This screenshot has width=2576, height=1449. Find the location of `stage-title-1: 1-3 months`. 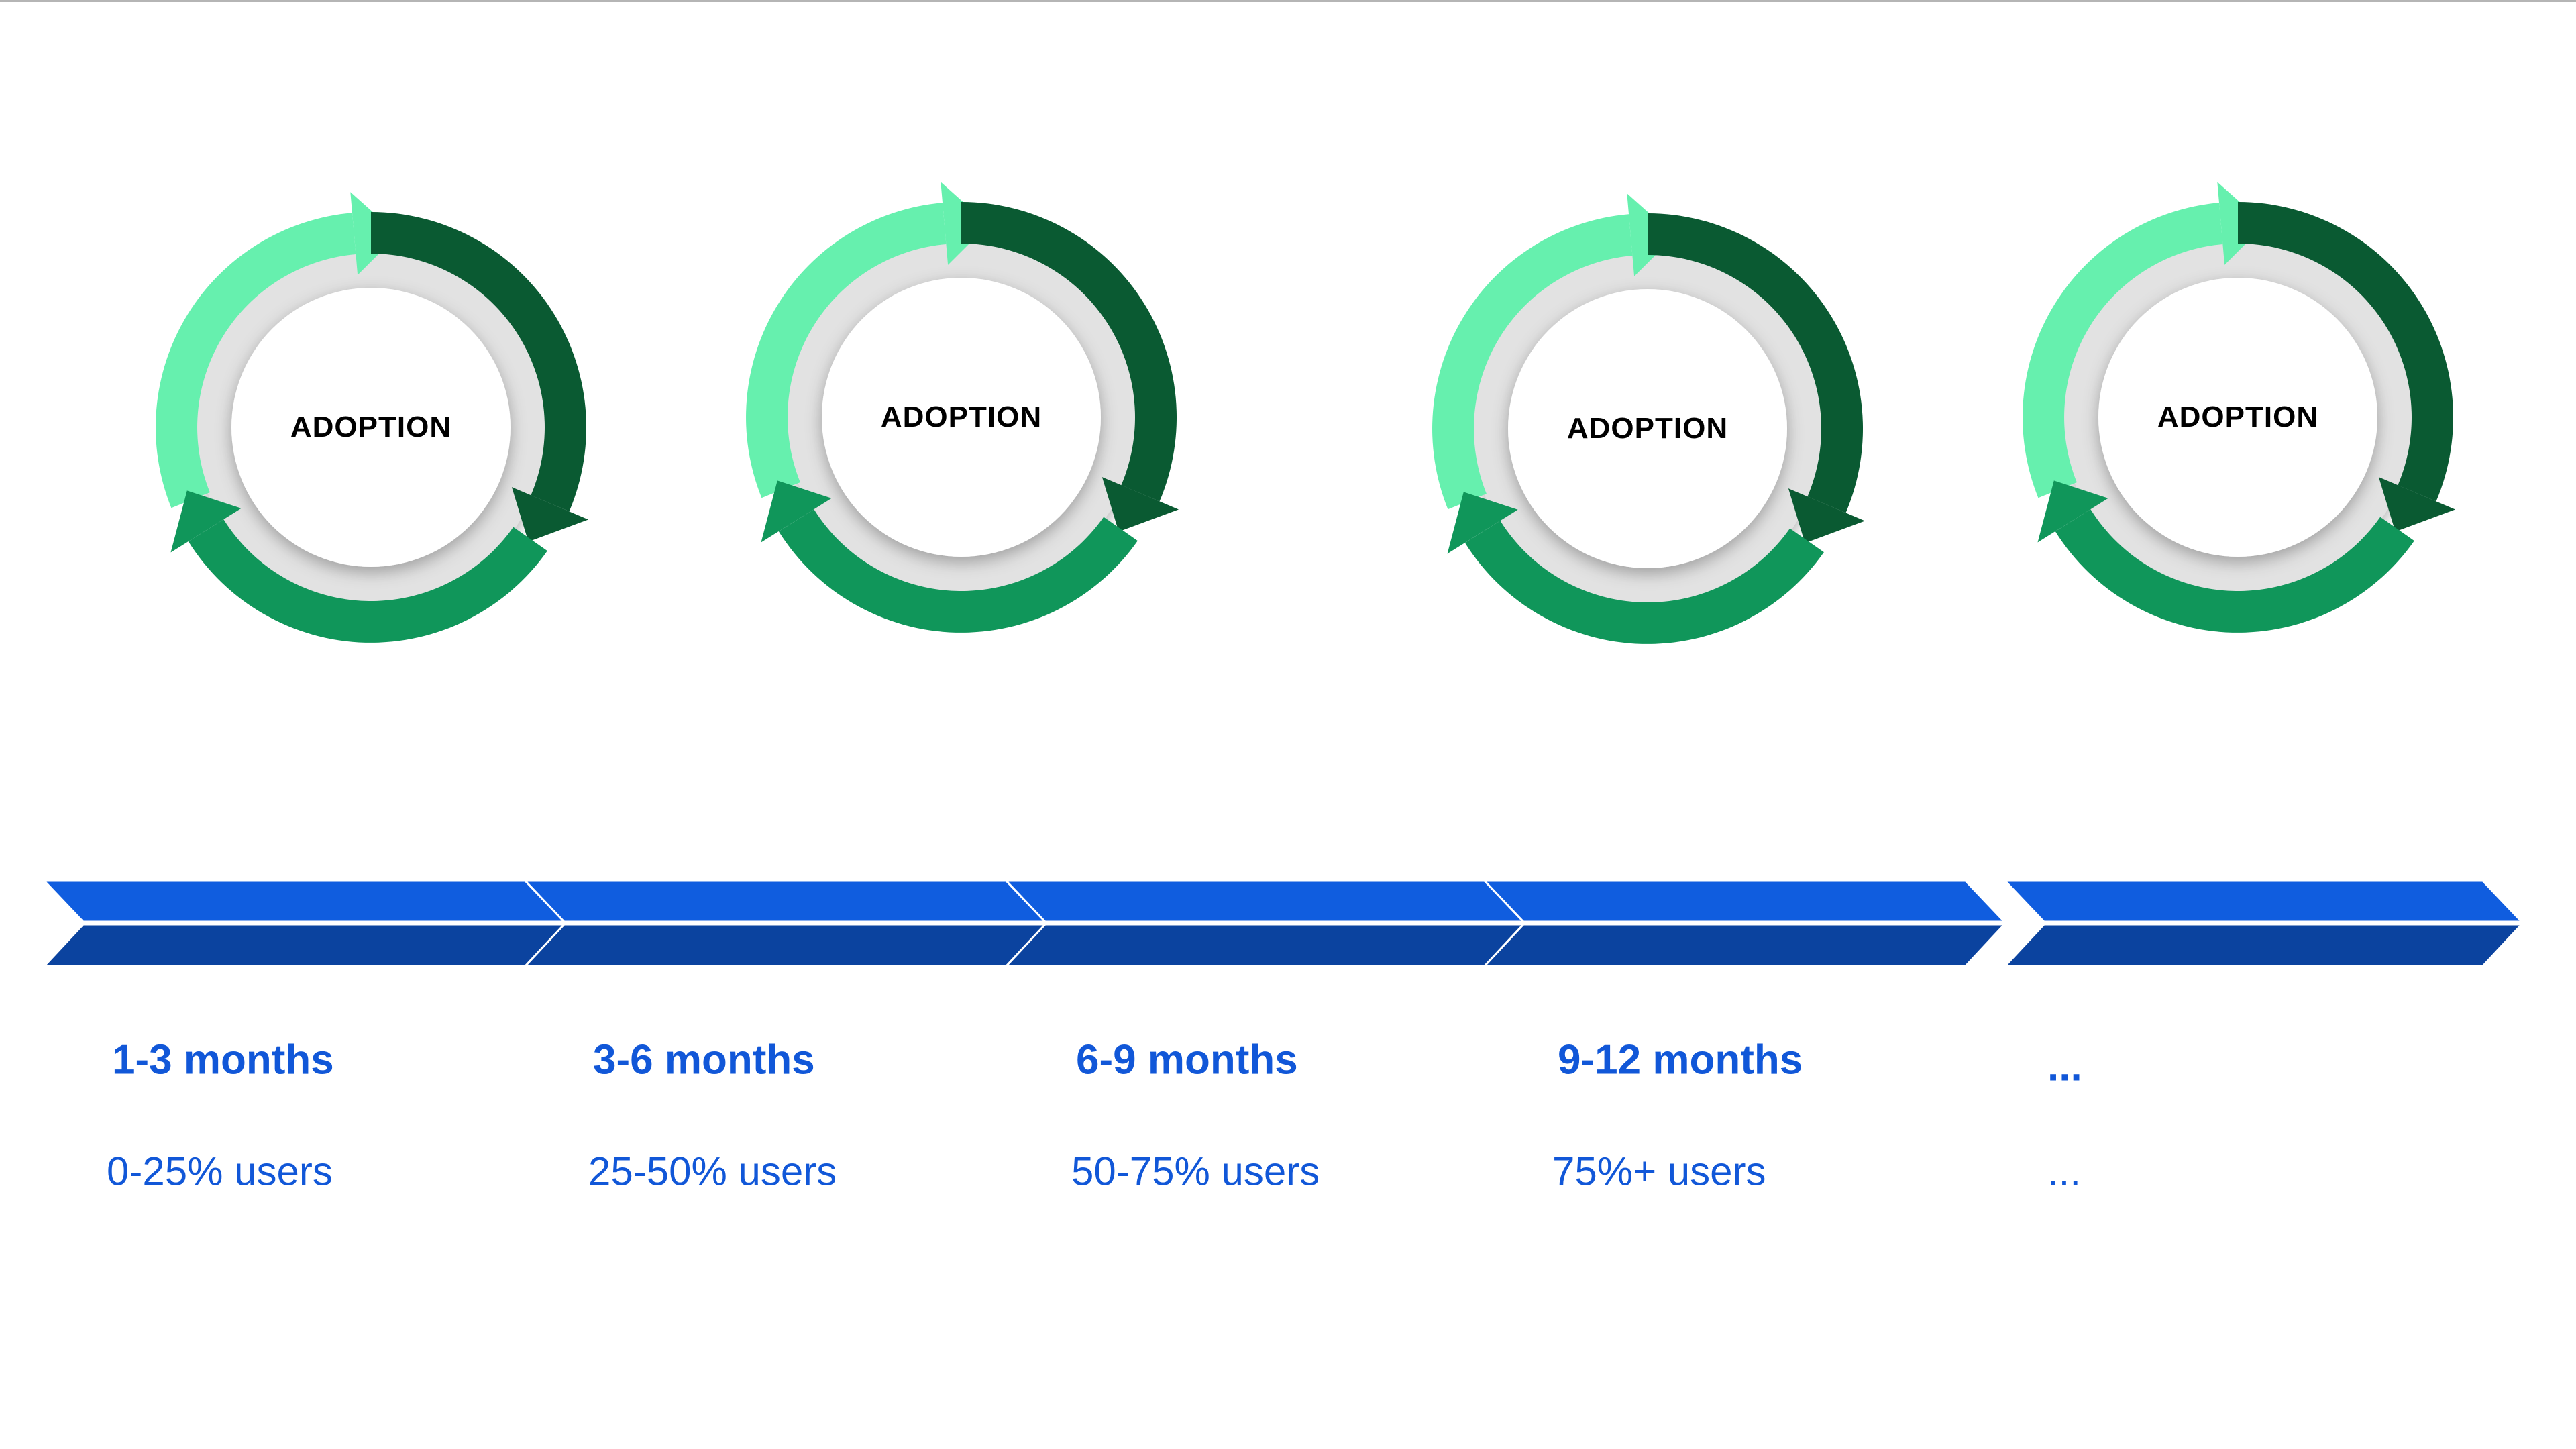

stage-title-1: 1-3 months is located at coordinates (223, 1059).